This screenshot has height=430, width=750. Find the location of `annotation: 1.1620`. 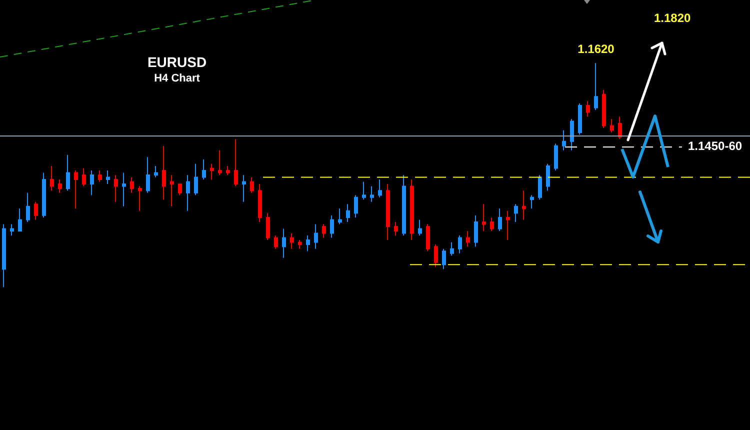

annotation: 1.1620 is located at coordinates (596, 49).